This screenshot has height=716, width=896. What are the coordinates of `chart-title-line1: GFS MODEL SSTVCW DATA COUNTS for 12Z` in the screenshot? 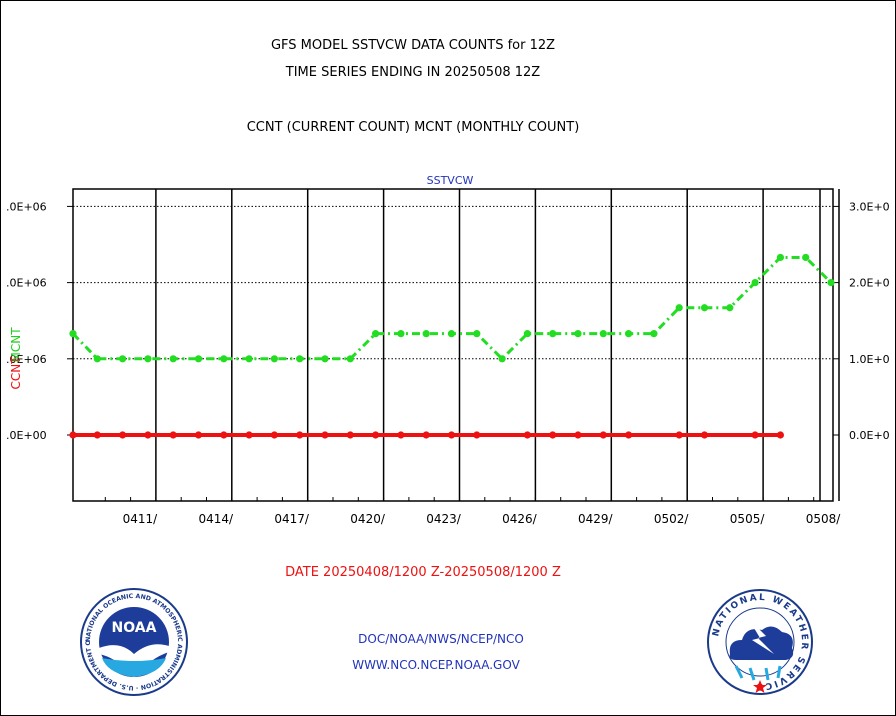 It's located at (413, 45).